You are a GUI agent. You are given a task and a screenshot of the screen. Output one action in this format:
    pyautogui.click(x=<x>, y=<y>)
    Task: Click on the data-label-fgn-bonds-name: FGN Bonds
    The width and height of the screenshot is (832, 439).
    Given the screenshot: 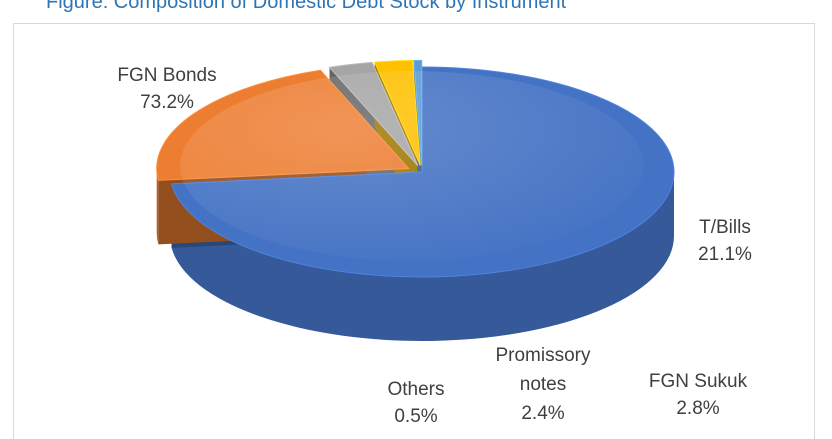 What is the action you would take?
    pyautogui.click(x=167, y=75)
    